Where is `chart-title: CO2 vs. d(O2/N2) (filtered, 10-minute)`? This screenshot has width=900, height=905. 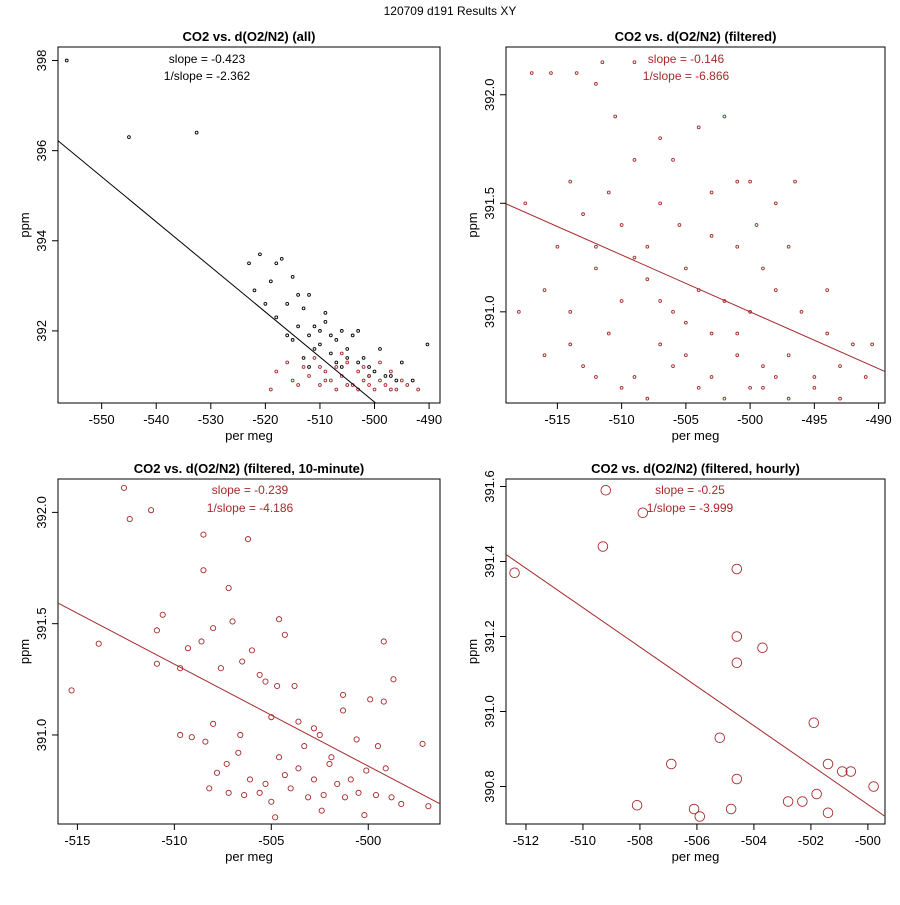
chart-title: CO2 vs. d(O2/N2) (filtered, 10-minute) is located at coordinates (249, 468).